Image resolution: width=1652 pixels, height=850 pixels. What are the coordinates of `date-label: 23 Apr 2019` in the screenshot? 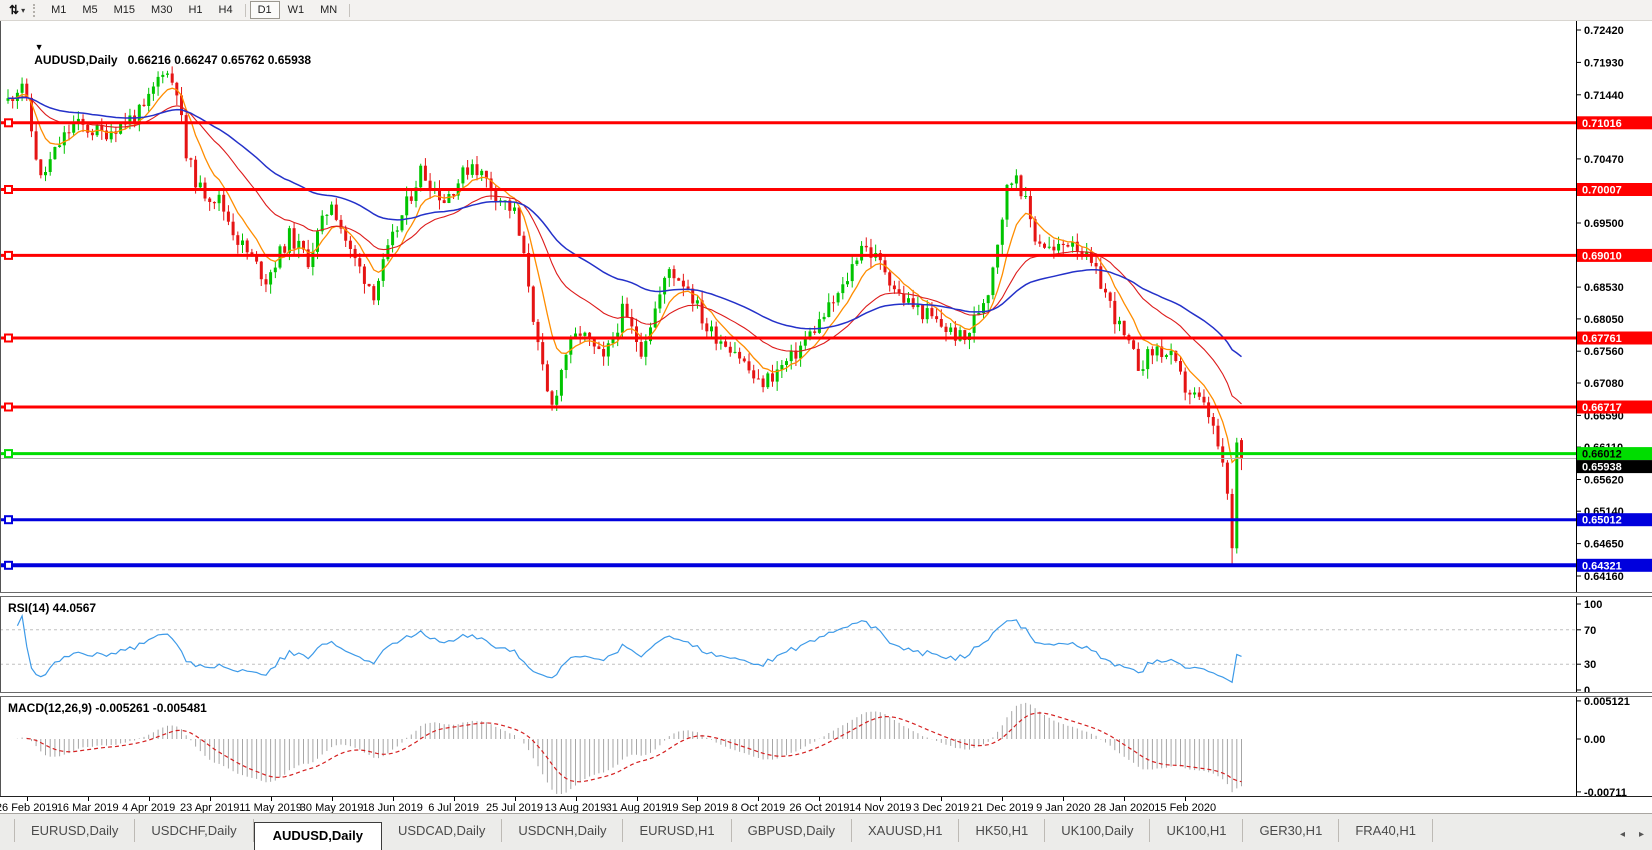 It's located at (210, 808).